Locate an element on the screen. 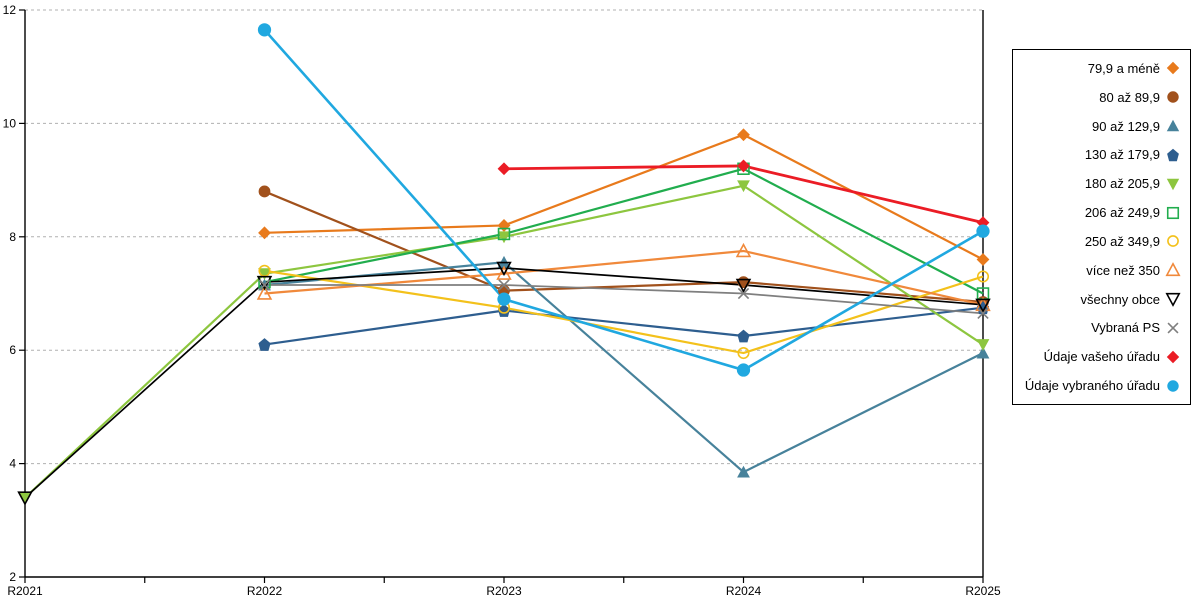 The image size is (1200, 600). y-tick-label: 8 is located at coordinates (12, 237).